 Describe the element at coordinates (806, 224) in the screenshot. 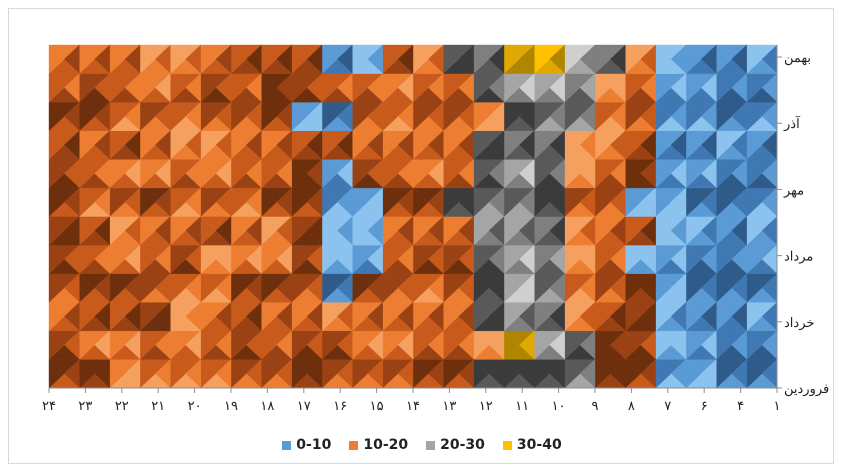

I see `y-axis-ticks: فروردین خرداد مرداد مهر آذر بهمن` at that location.